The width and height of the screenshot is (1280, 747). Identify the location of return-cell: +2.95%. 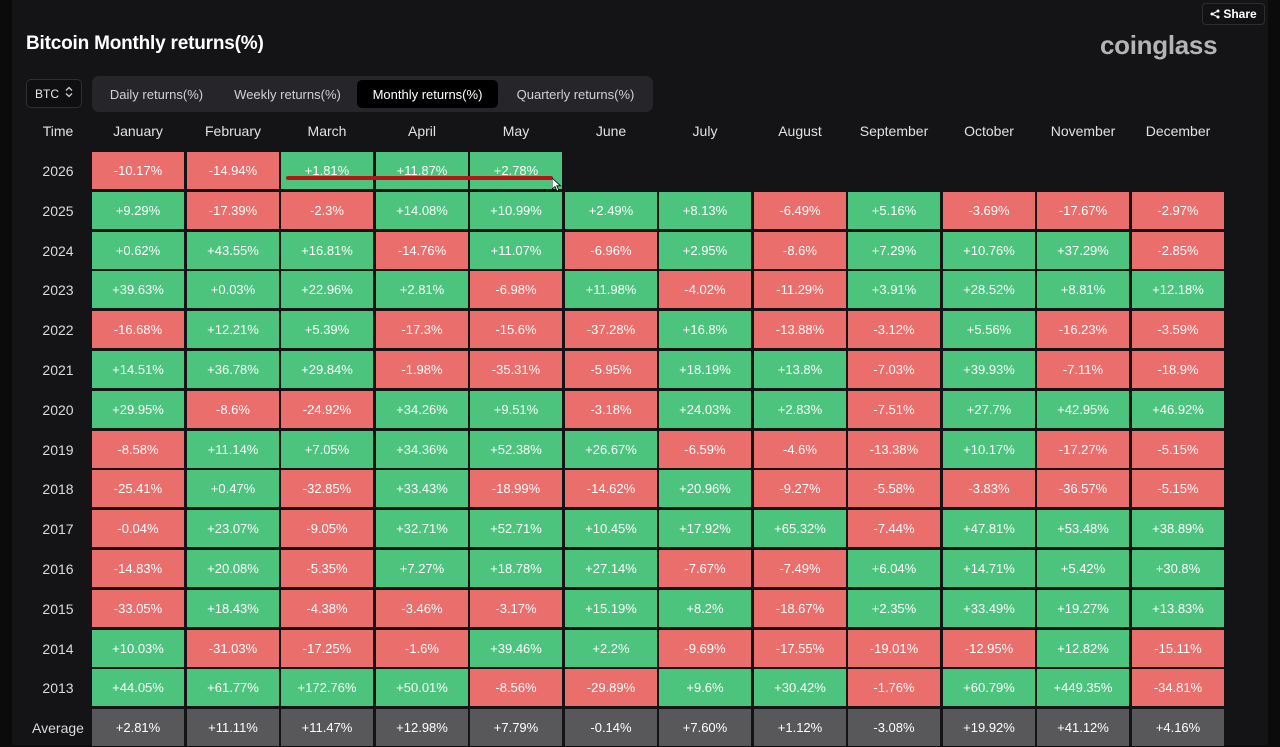
(705, 250).